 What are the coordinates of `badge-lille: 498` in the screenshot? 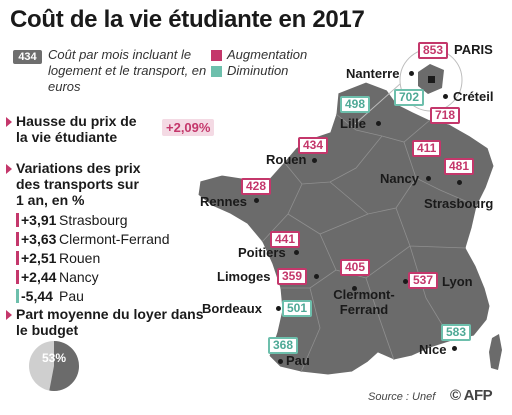 It's located at (355, 104).